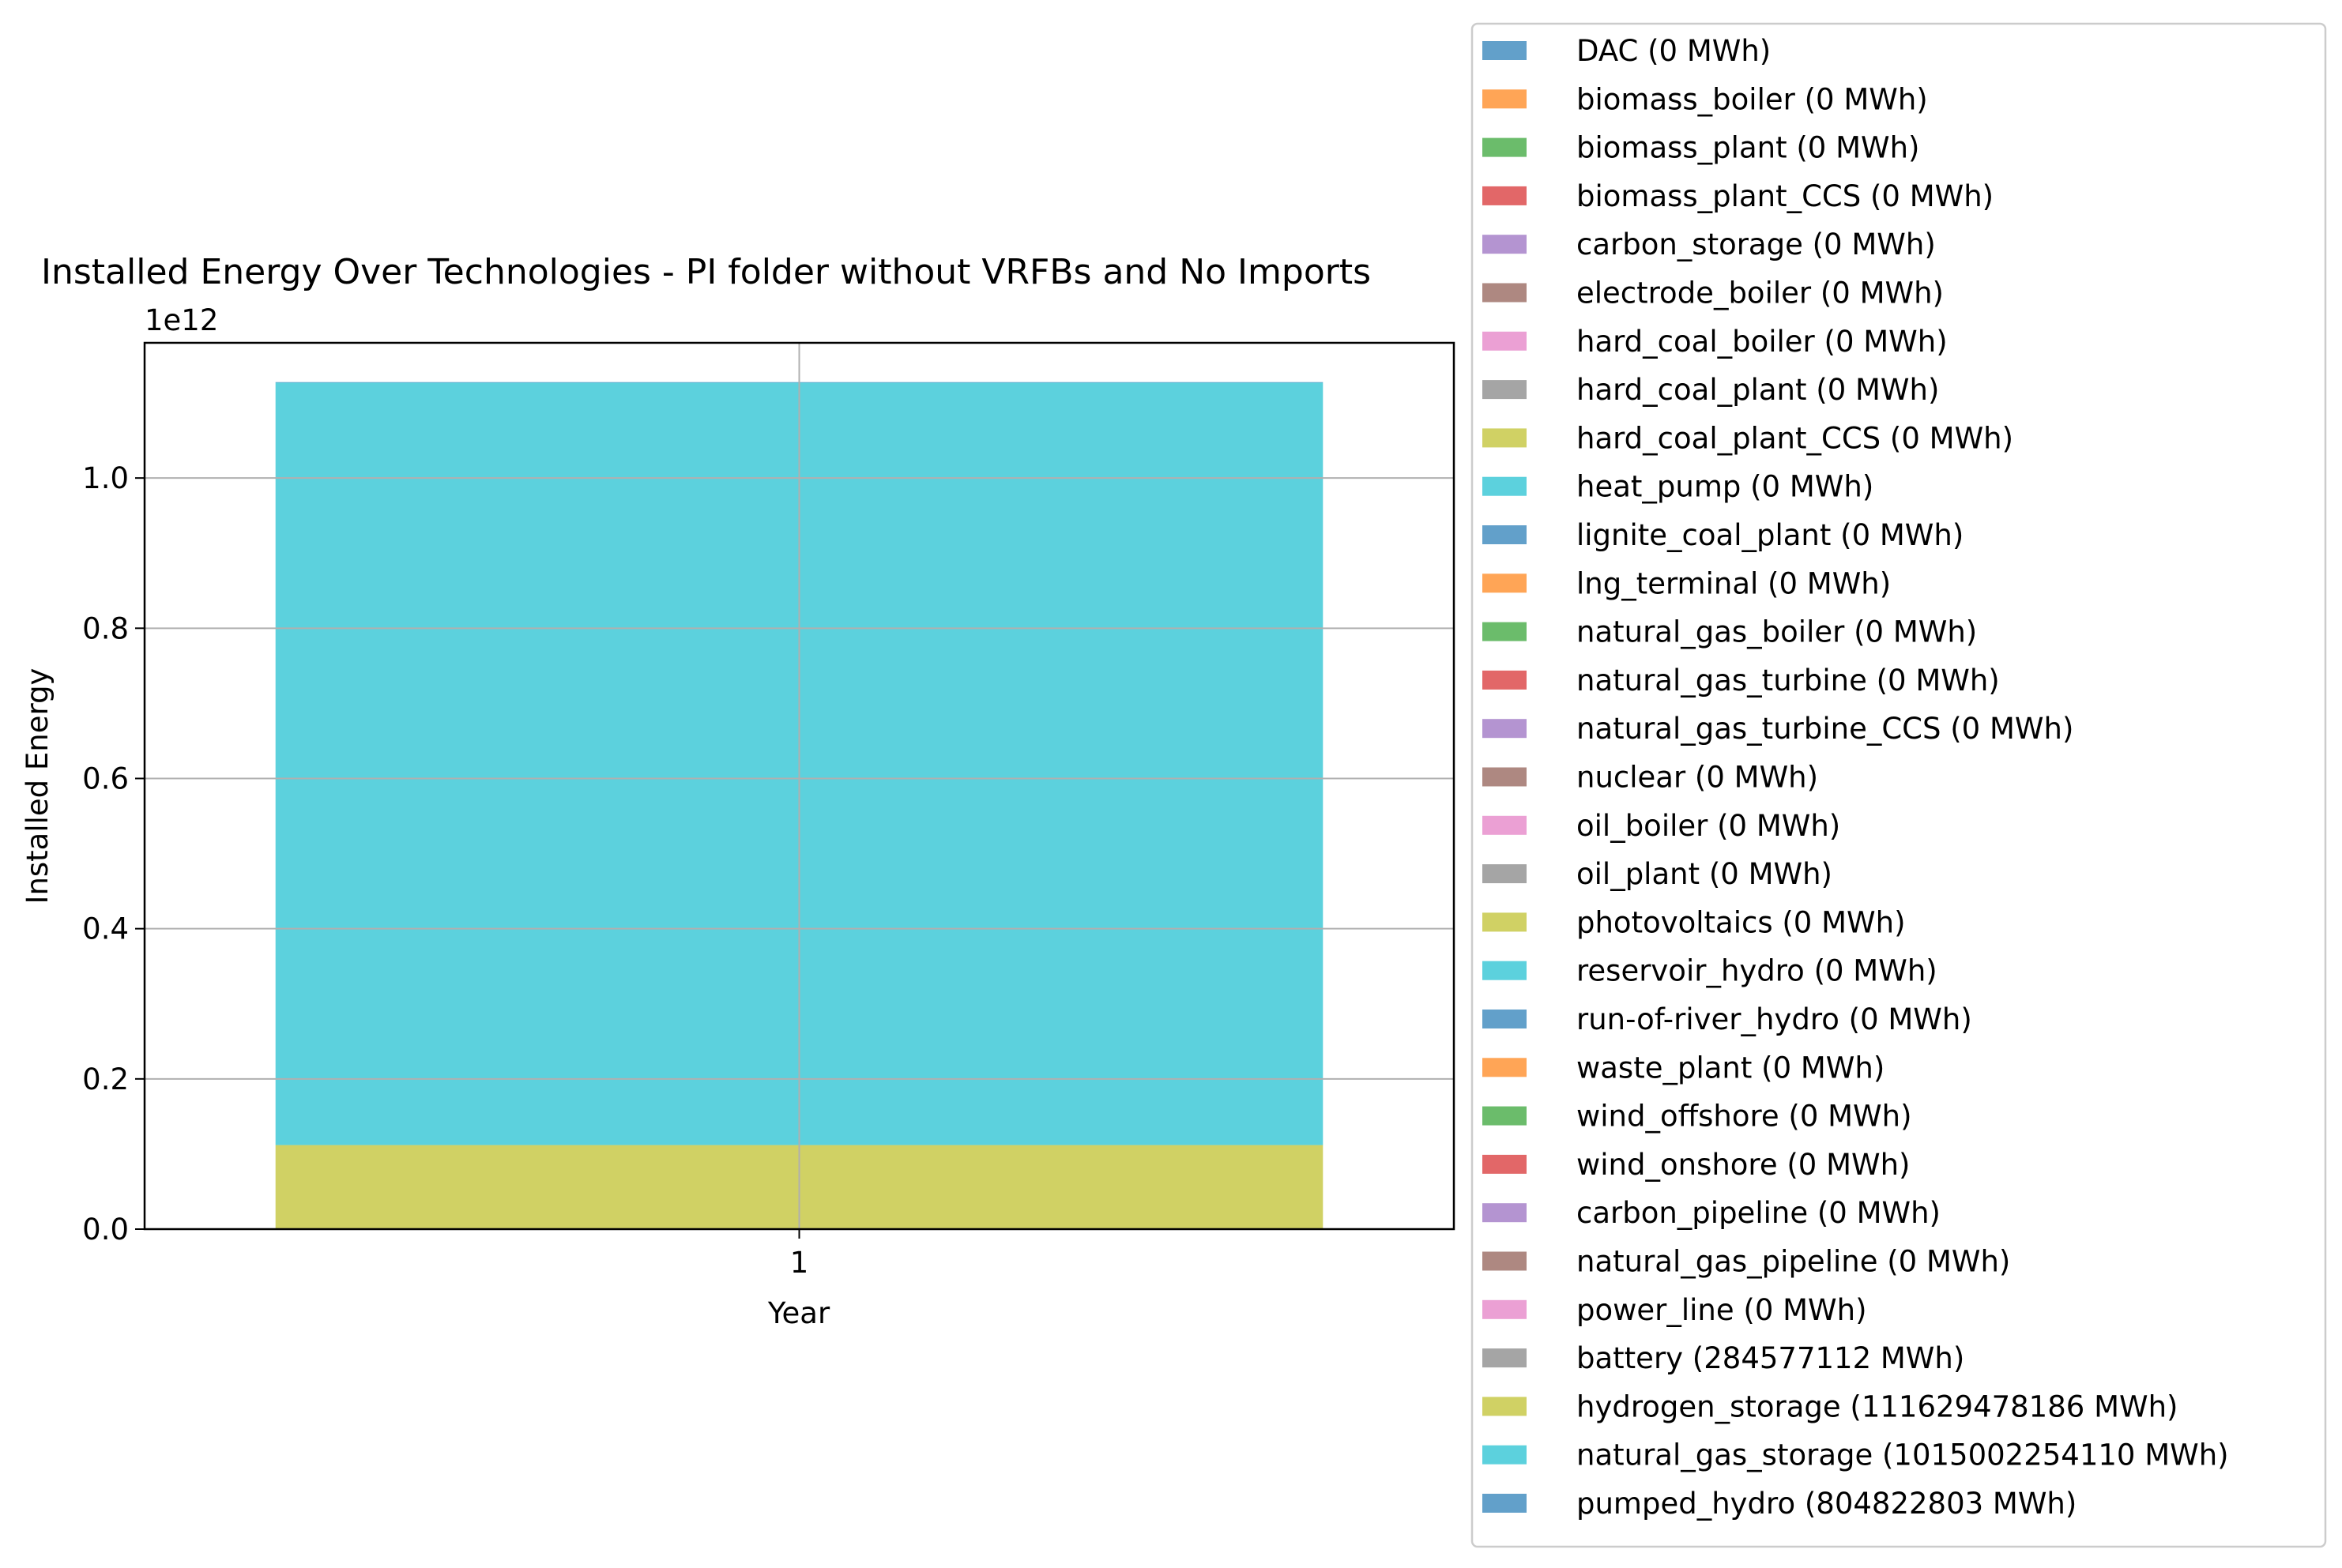 The image size is (2342, 1568). Describe the element at coordinates (1721, 1310) in the screenshot. I see `legend-label: power_line (0 MWh)` at that location.